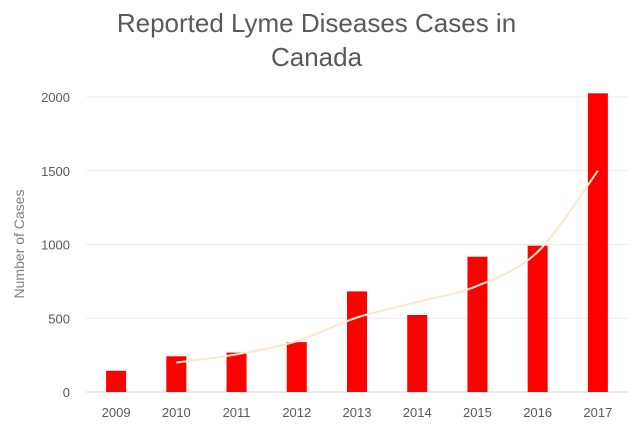 The width and height of the screenshot is (633, 425). I want to click on y-tick-labels: 0 500 1000 1500 2000, so click(55, 245).